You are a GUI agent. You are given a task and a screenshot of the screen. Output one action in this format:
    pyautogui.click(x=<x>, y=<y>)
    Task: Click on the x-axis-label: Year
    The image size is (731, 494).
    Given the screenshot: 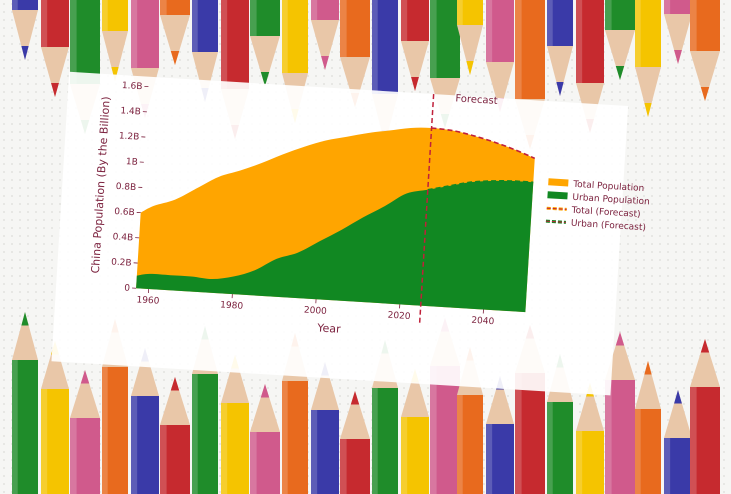 What is the action you would take?
    pyautogui.click(x=329, y=328)
    